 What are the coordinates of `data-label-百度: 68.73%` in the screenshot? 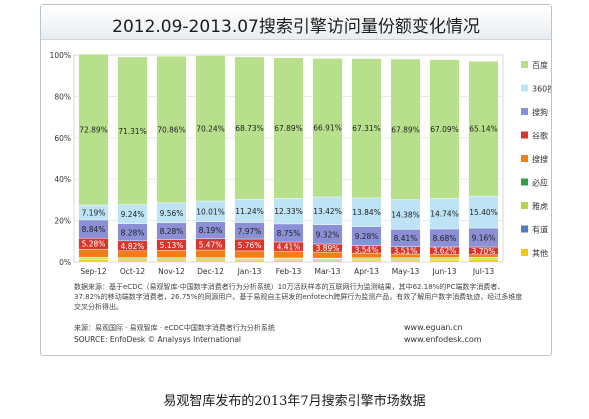 It's located at (249, 128).